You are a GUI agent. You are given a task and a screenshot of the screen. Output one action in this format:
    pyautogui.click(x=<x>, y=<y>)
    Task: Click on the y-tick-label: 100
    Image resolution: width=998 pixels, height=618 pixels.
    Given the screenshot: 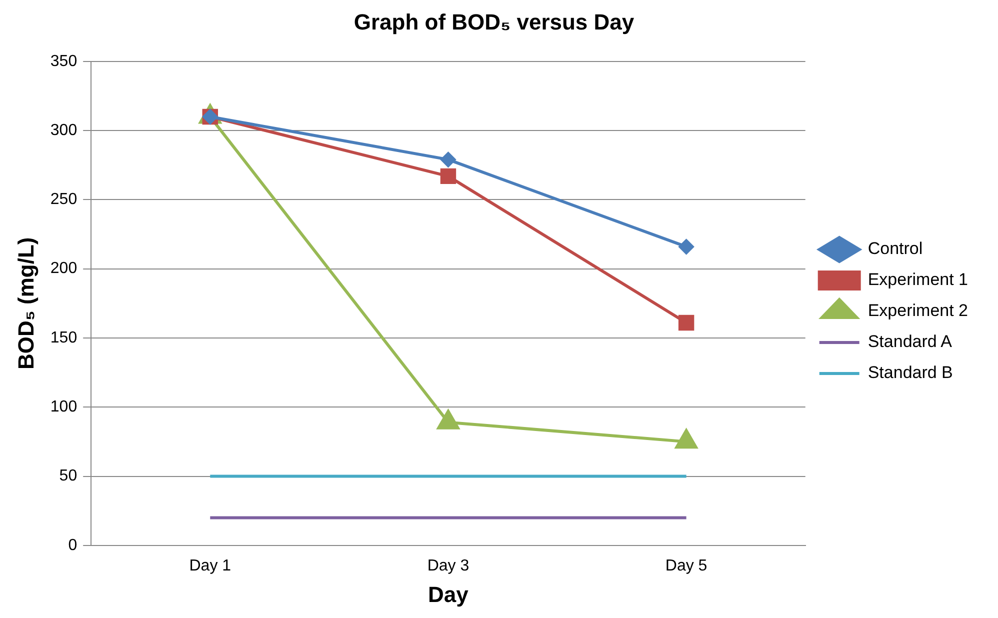 What is the action you would take?
    pyautogui.click(x=64, y=407)
    